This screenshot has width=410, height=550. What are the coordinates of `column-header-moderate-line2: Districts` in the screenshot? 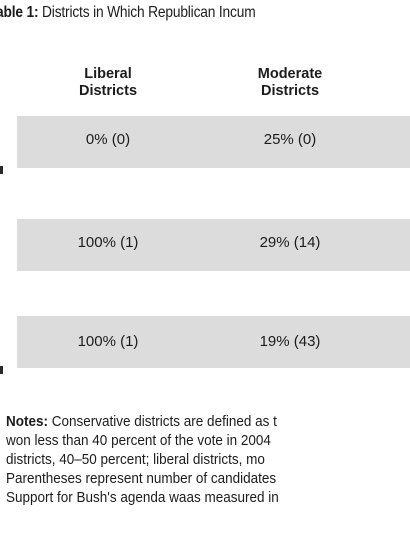 It's located at (290, 91).